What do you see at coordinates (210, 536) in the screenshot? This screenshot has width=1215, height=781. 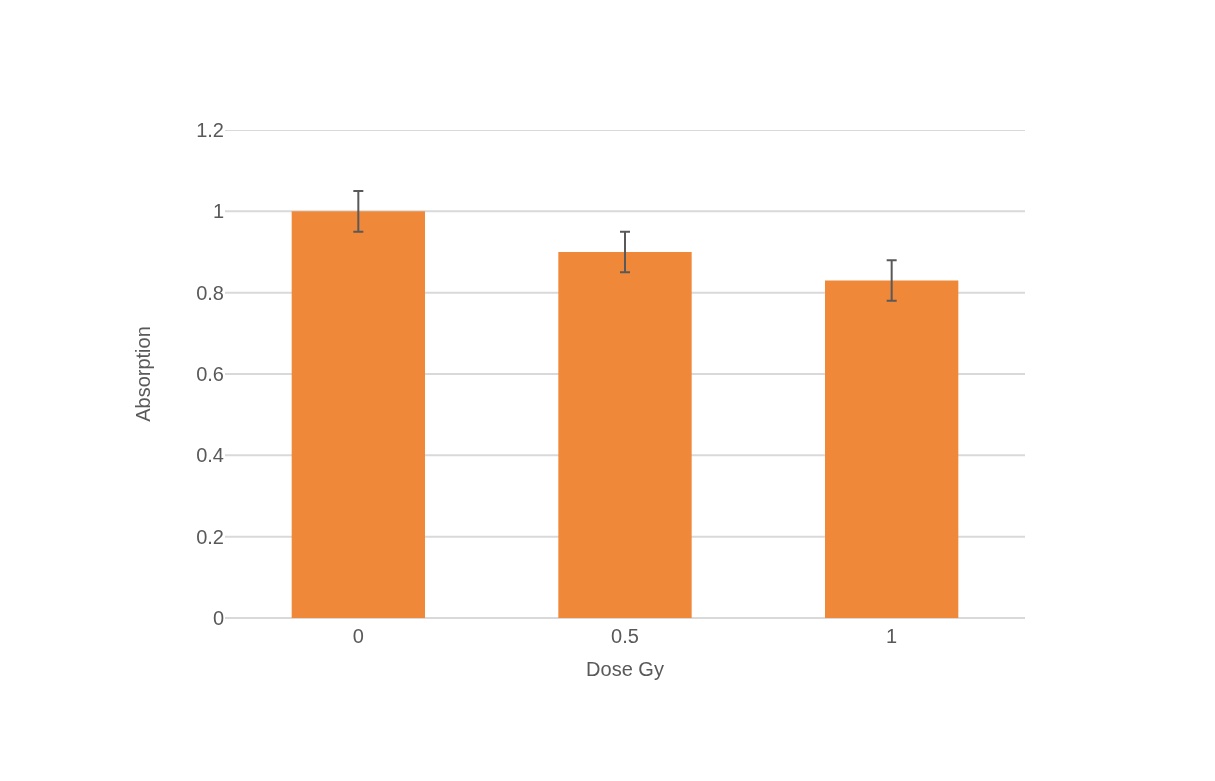 I see `y-tick-label: 0.2` at bounding box center [210, 536].